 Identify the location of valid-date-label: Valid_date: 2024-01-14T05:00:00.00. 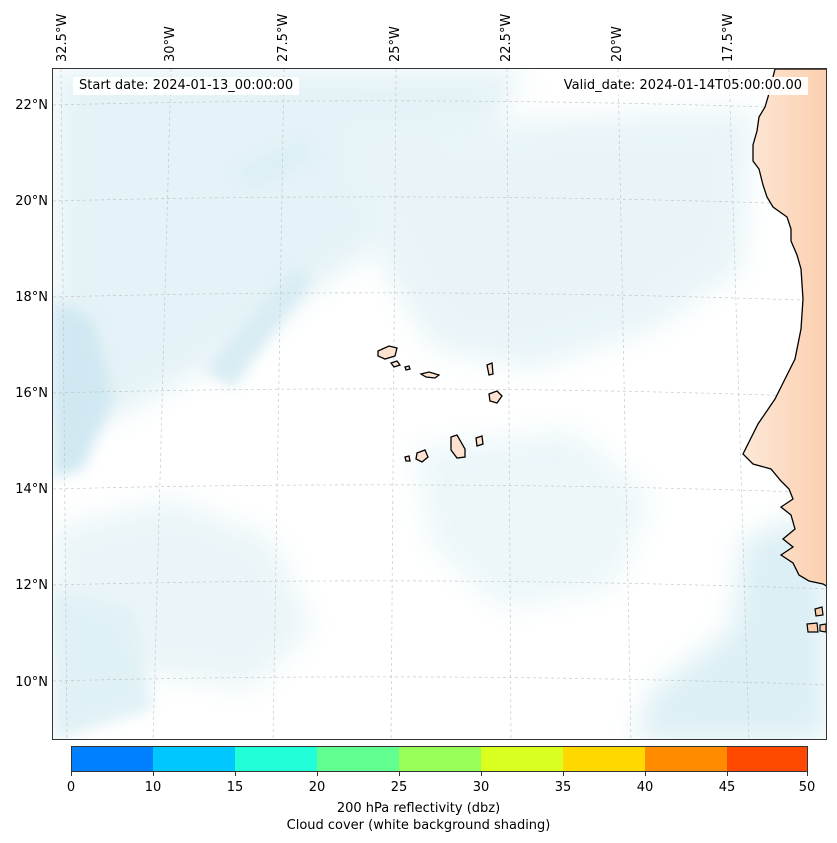
(682, 86).